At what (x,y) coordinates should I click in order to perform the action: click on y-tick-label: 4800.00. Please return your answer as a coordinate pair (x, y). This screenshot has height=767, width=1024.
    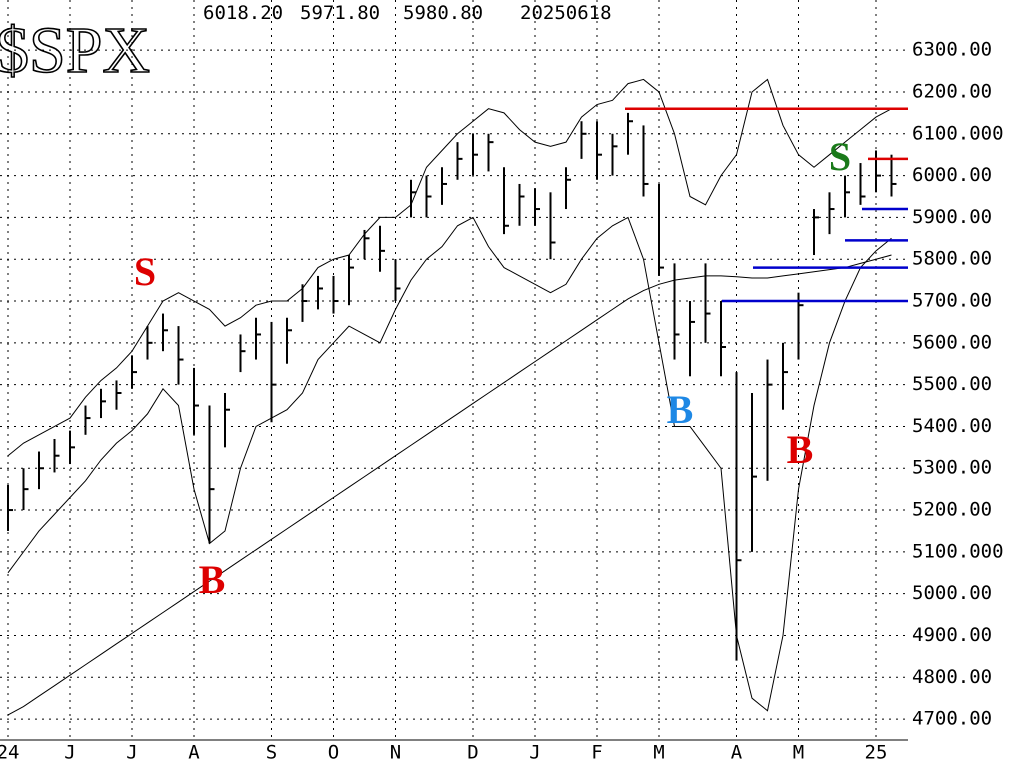
    Looking at the image, I should click on (952, 677).